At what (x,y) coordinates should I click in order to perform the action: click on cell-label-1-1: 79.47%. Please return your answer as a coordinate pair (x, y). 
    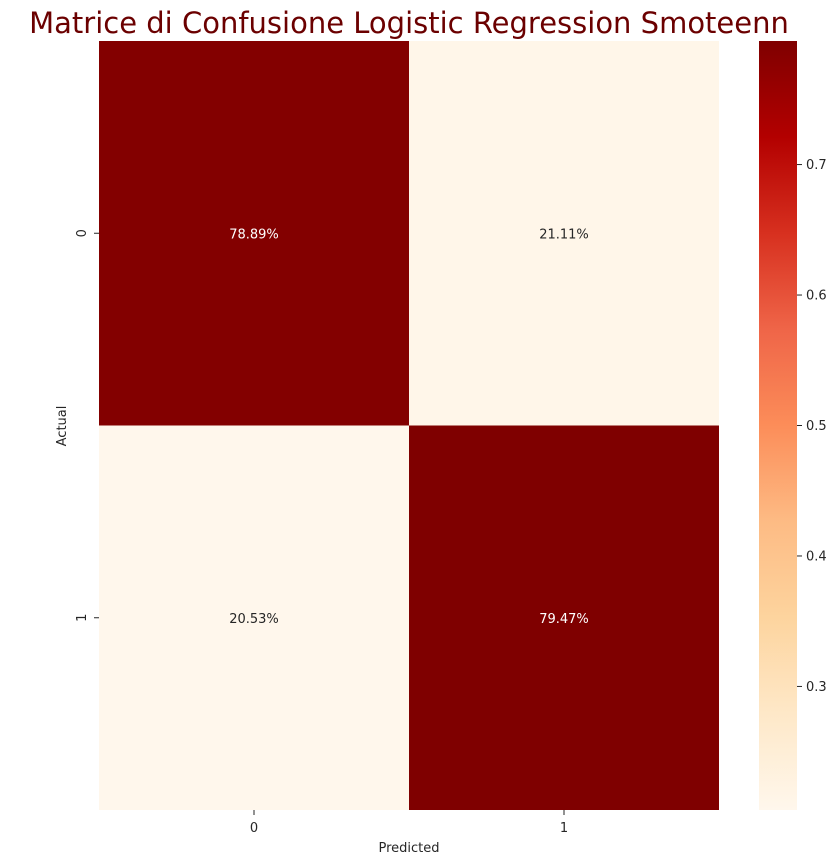
    Looking at the image, I should click on (564, 619).